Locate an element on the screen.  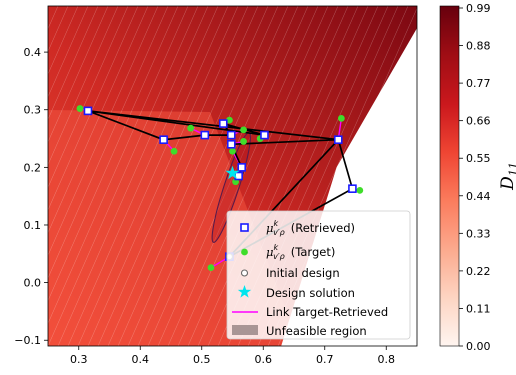
colorbar-tick-label: 0.55 is located at coordinates (478, 158).